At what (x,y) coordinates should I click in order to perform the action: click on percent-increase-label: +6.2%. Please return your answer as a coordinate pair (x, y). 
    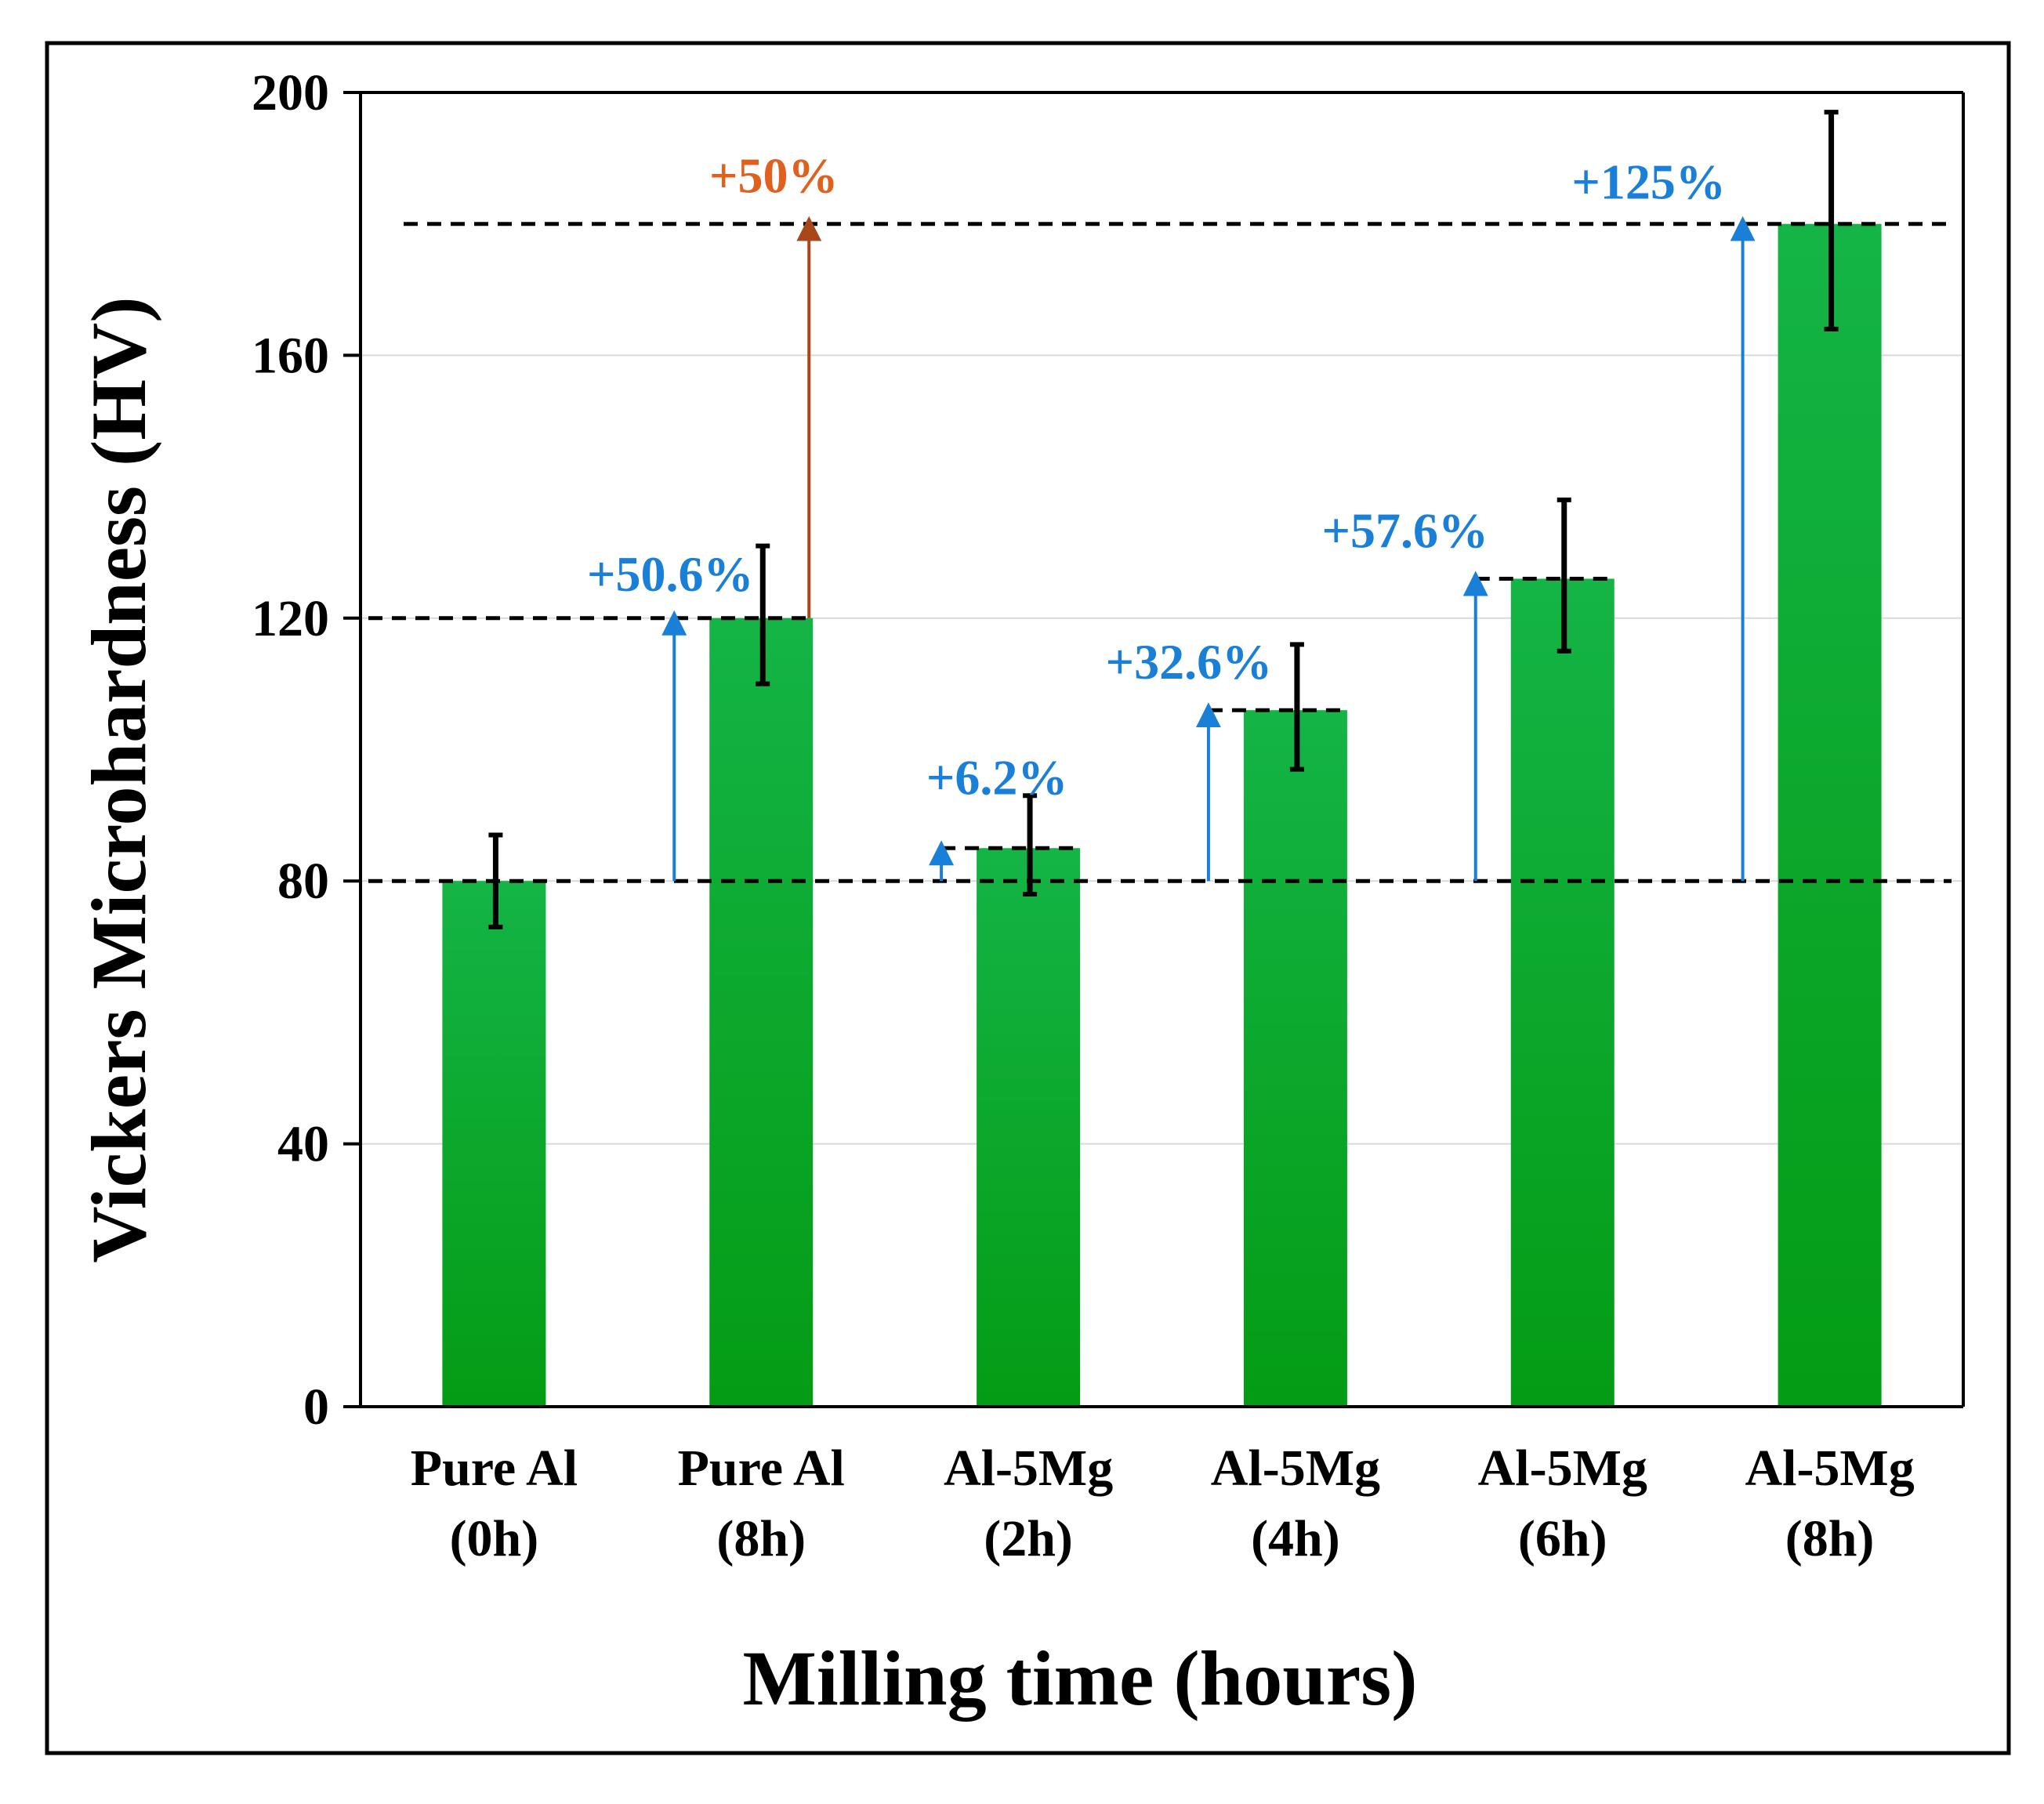
    Looking at the image, I should click on (996, 778).